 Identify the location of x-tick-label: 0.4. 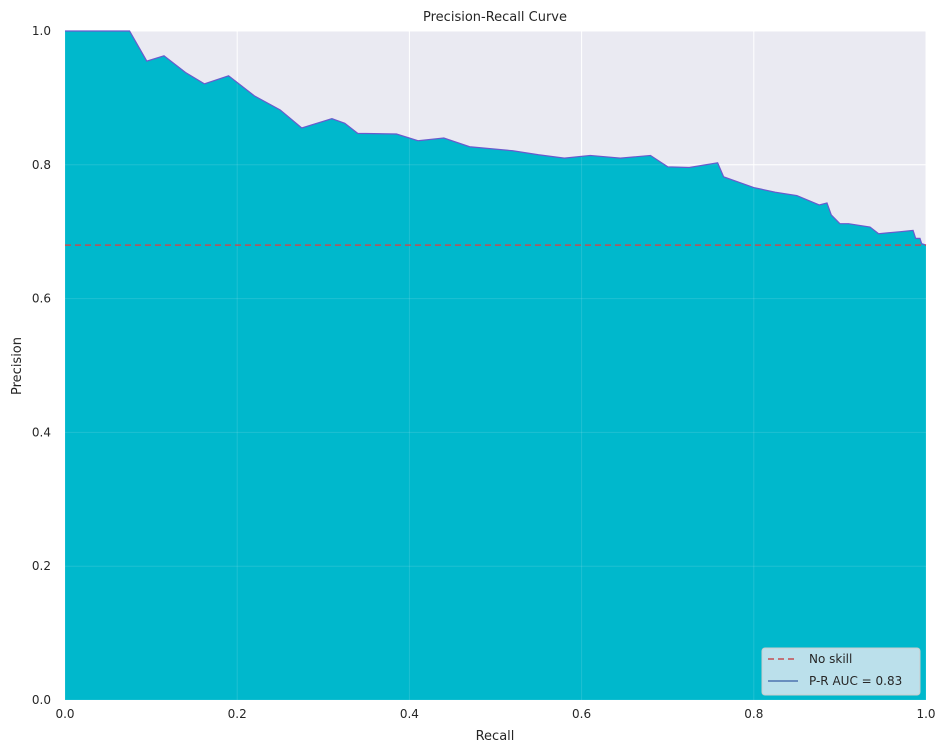
(409, 714).